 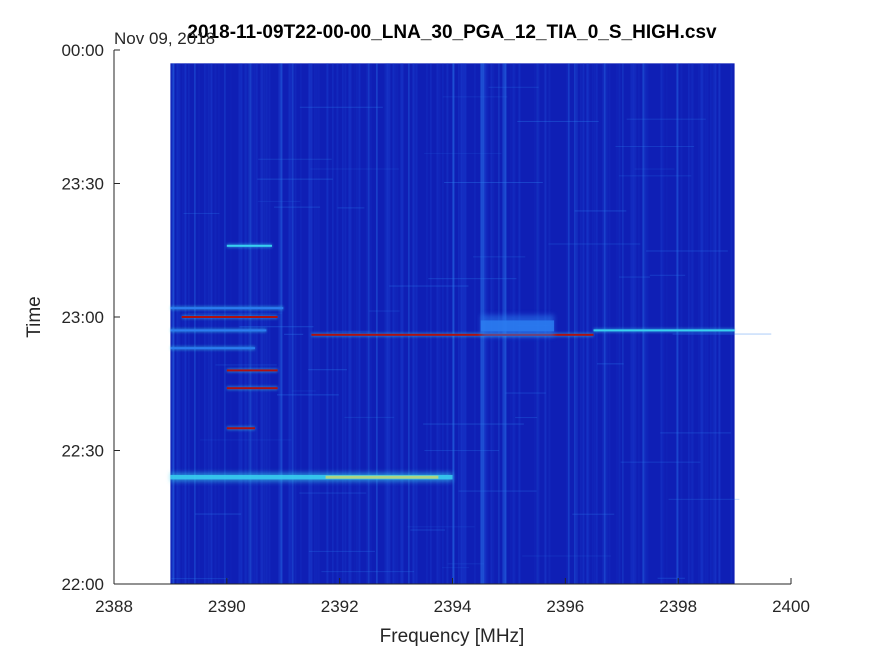 What do you see at coordinates (164, 38) in the screenshot?
I see `date-label: Nov 09, 2018` at bounding box center [164, 38].